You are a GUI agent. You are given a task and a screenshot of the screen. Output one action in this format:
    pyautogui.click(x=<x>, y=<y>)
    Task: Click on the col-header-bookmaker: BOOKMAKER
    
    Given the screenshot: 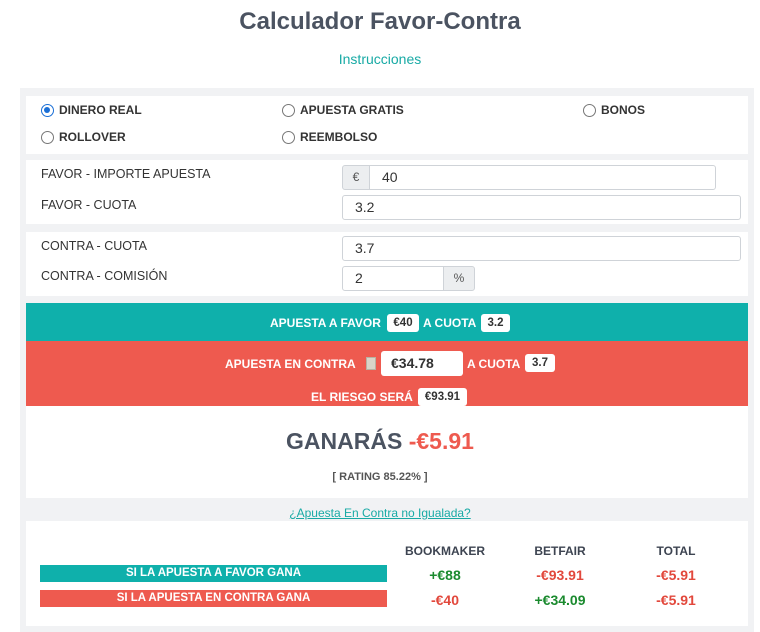 What is the action you would take?
    pyautogui.click(x=445, y=551)
    